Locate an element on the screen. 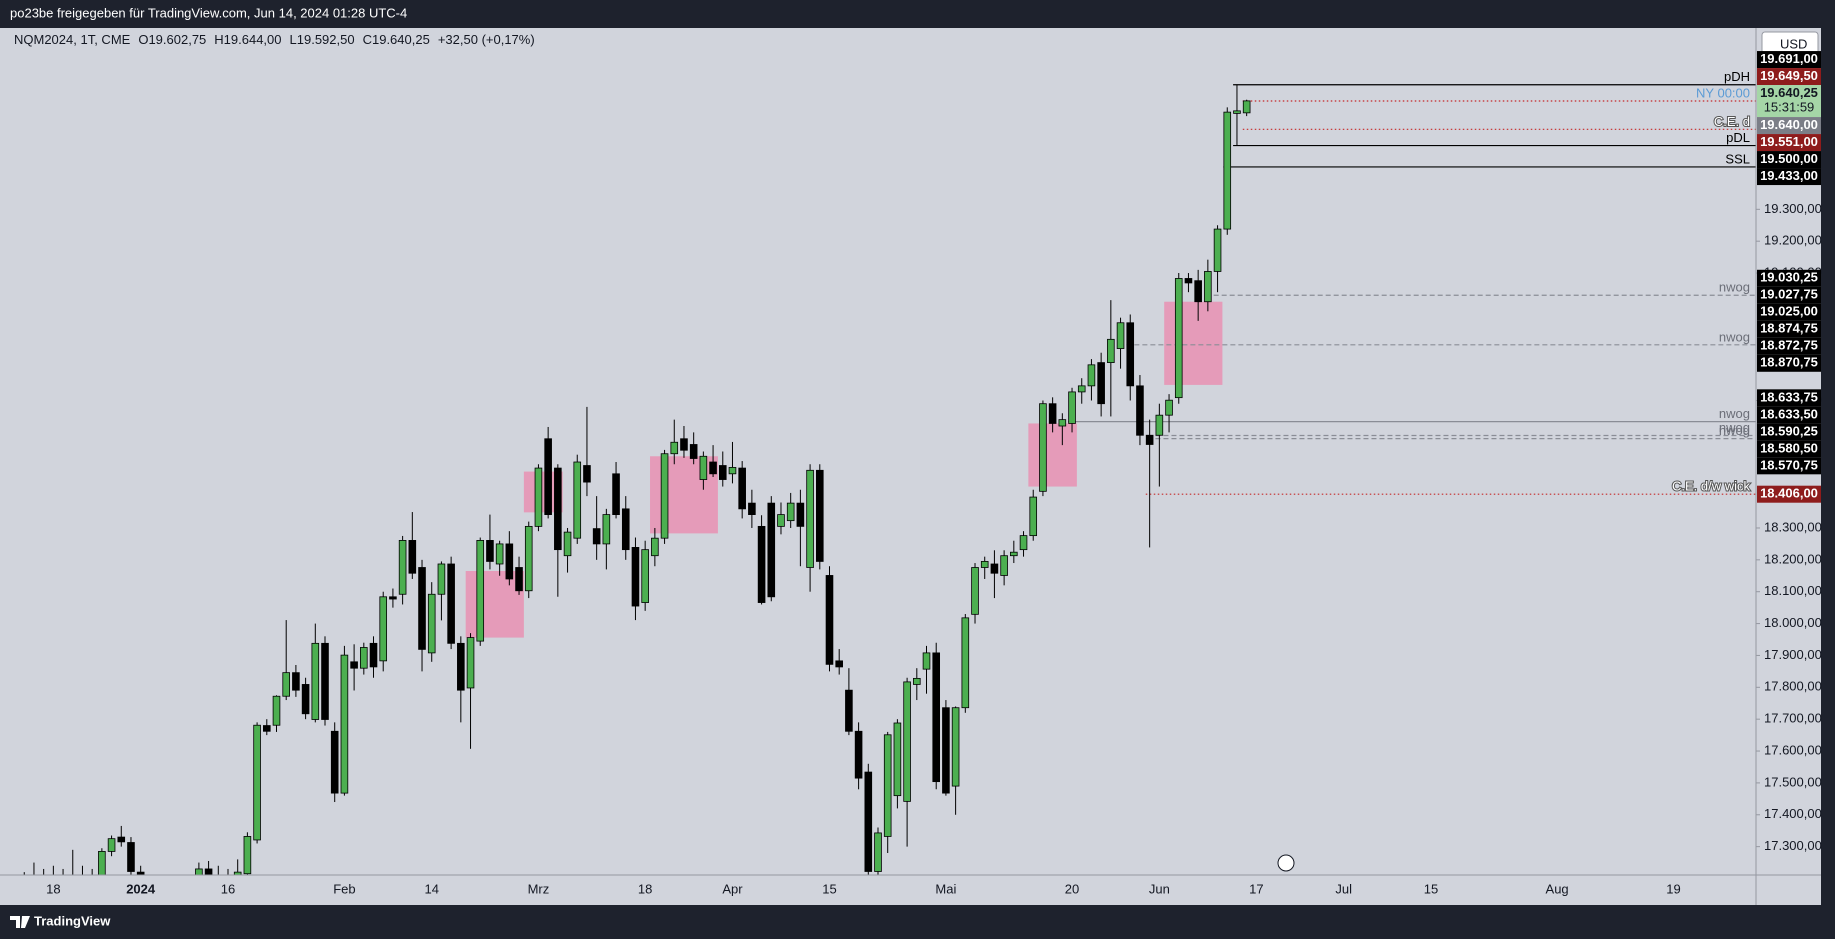 Image resolution: width=1835 pixels, height=939 pixels. y-tick-label: 17.500,00 is located at coordinates (1793, 781).